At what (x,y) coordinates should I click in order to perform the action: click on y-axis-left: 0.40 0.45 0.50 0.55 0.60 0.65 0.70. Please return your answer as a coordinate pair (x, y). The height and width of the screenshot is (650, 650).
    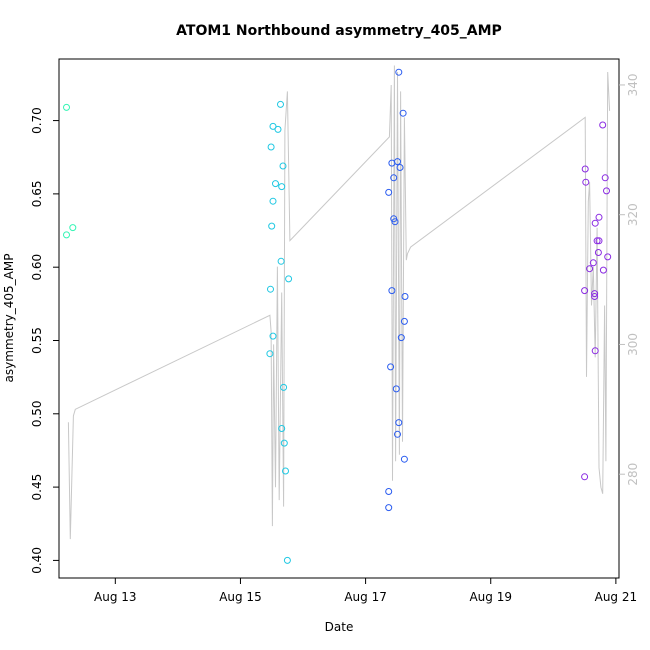
    Looking at the image, I should click on (44, 340).